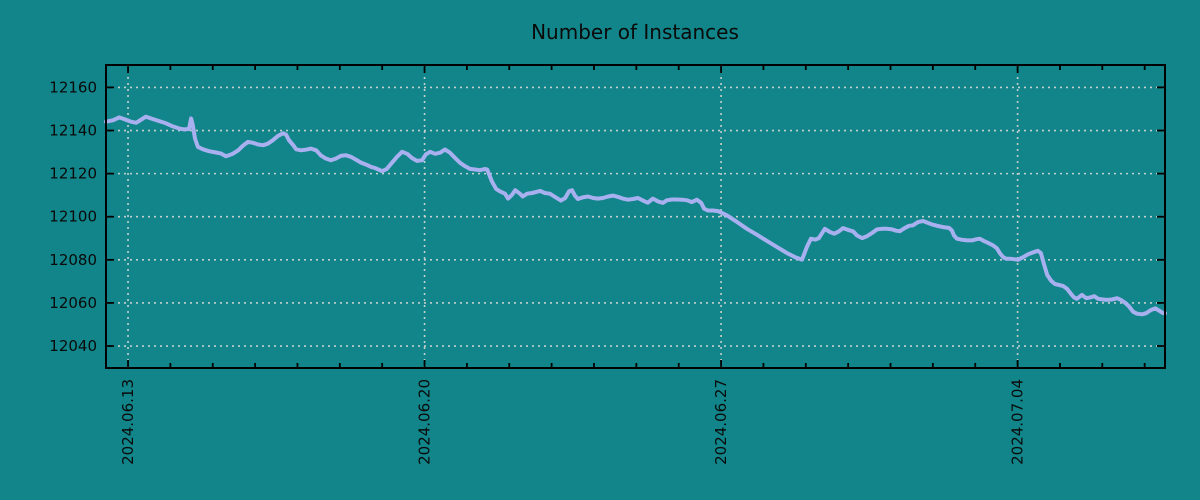 The width and height of the screenshot is (1200, 500). Describe the element at coordinates (73, 260) in the screenshot. I see `y-tick-label: 12080` at that location.